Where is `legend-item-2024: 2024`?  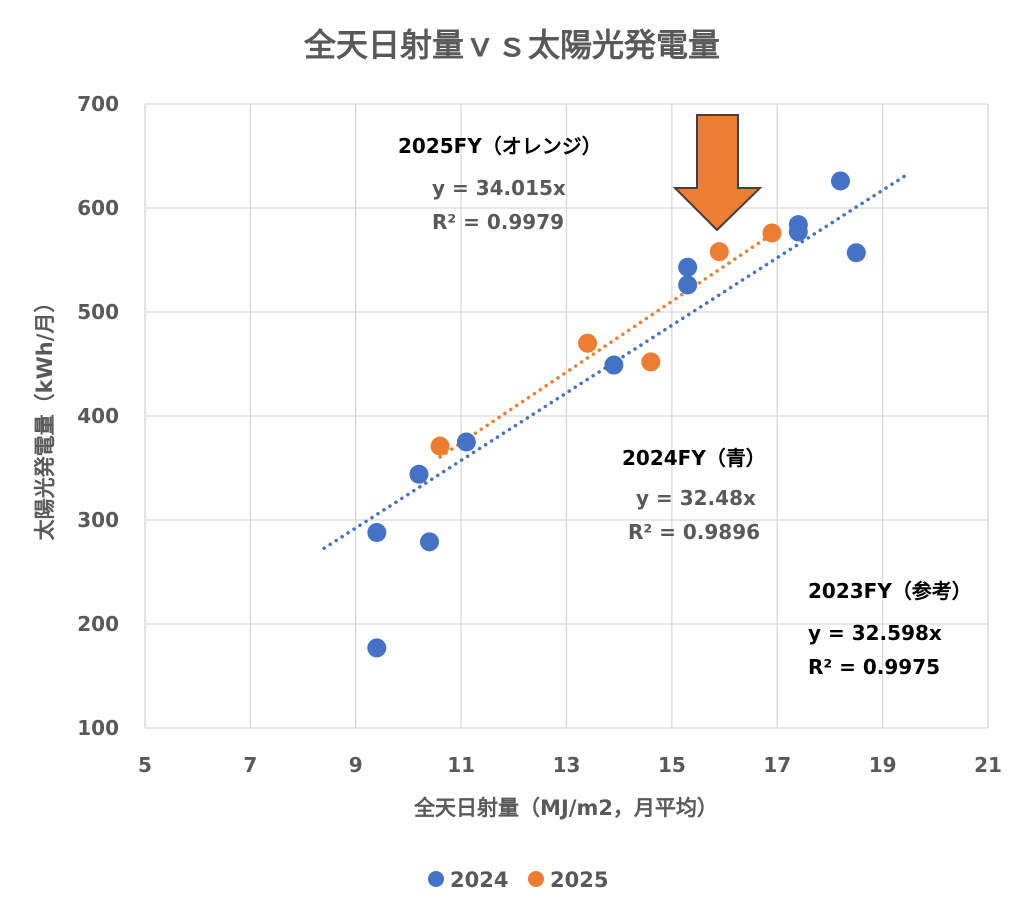 legend-item-2024: 2024 is located at coordinates (468, 880).